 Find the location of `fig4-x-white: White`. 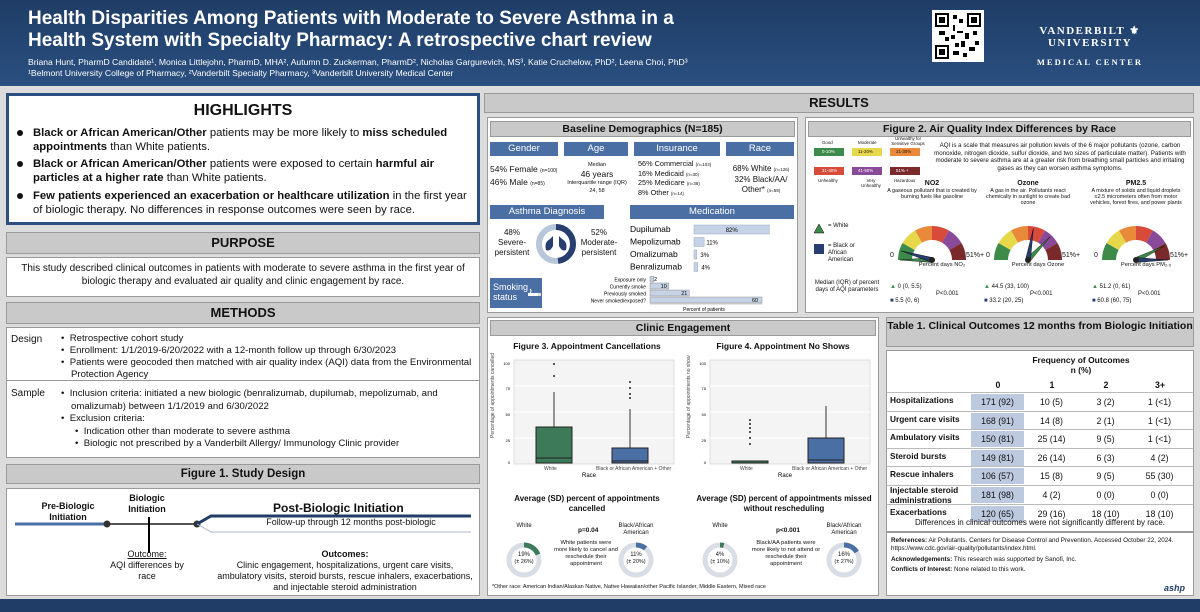

fig4-x-white: White is located at coordinates (746, 469).